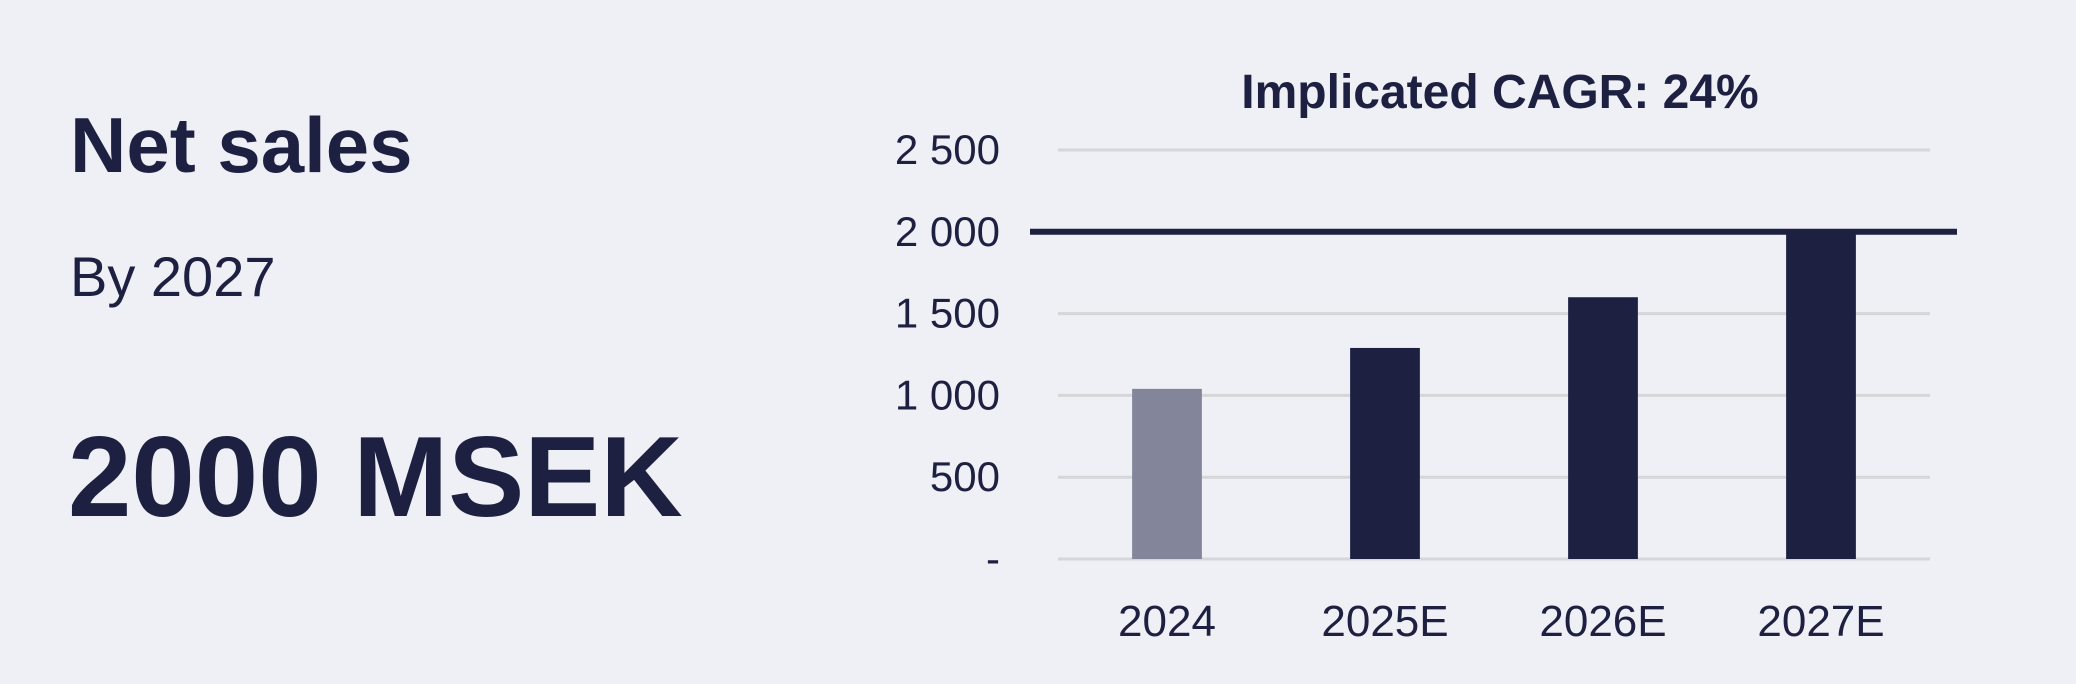 The image size is (2076, 684). What do you see at coordinates (241, 145) in the screenshot?
I see `panel-title: Net sales` at bounding box center [241, 145].